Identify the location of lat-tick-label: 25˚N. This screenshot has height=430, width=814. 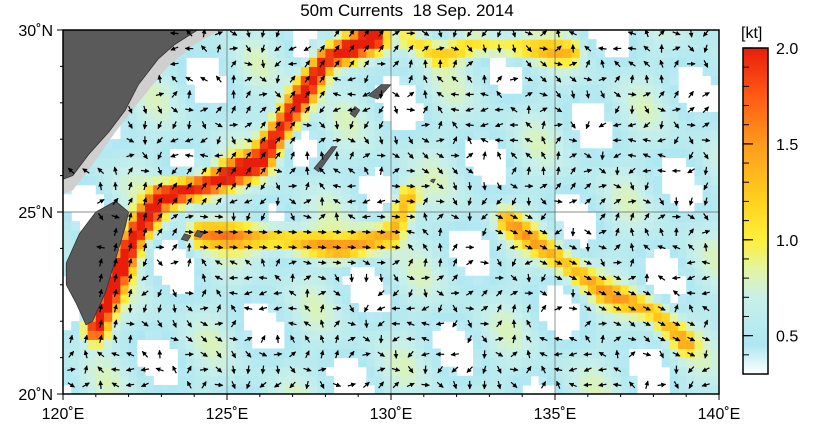
(35, 213).